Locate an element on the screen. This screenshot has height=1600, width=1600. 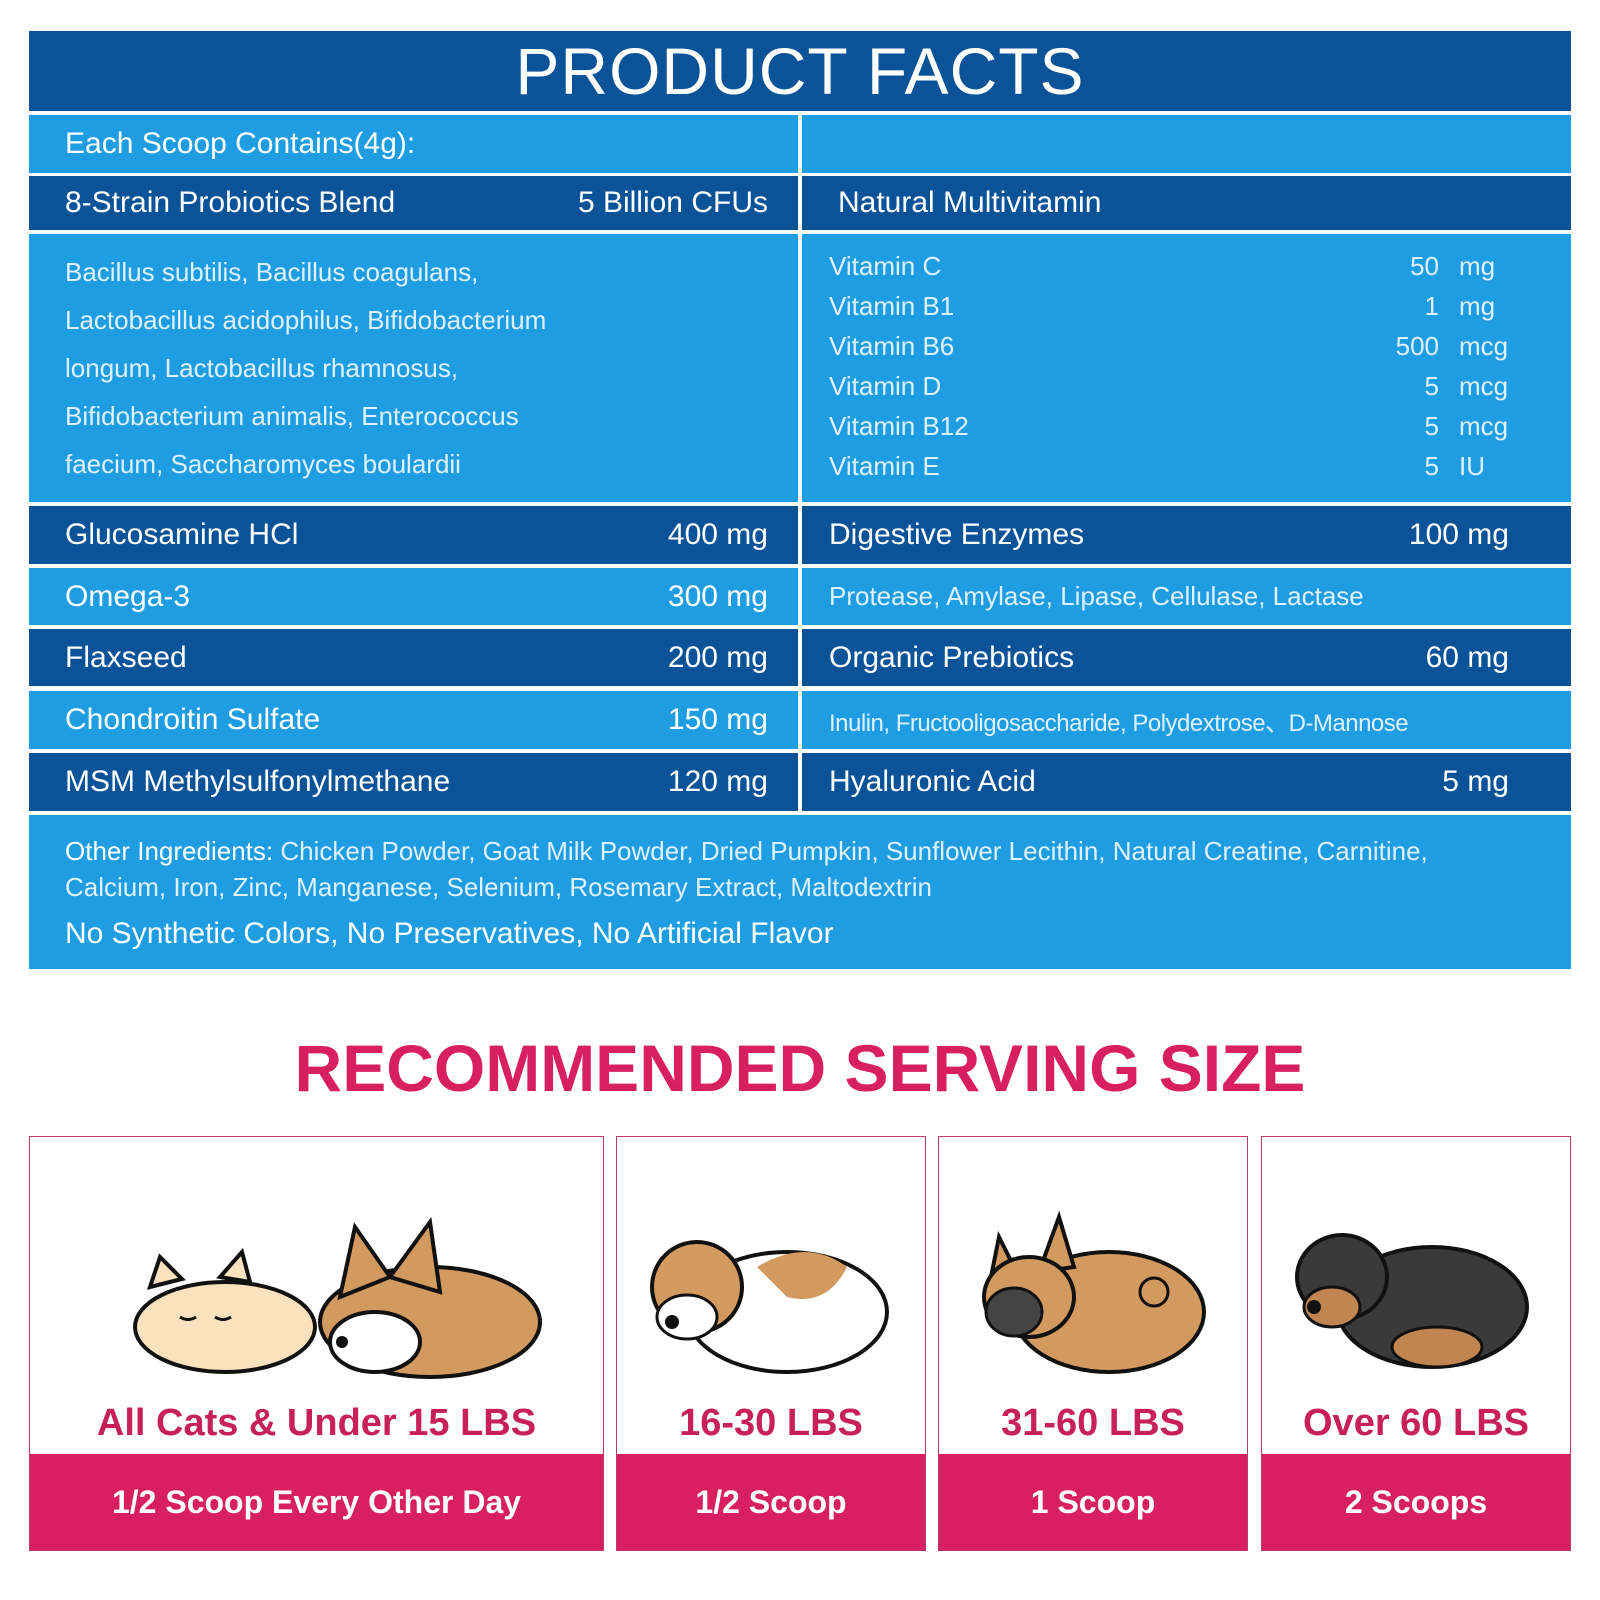
probiotics-name: 8-Strain Probiotics Blend is located at coordinates (230, 202).